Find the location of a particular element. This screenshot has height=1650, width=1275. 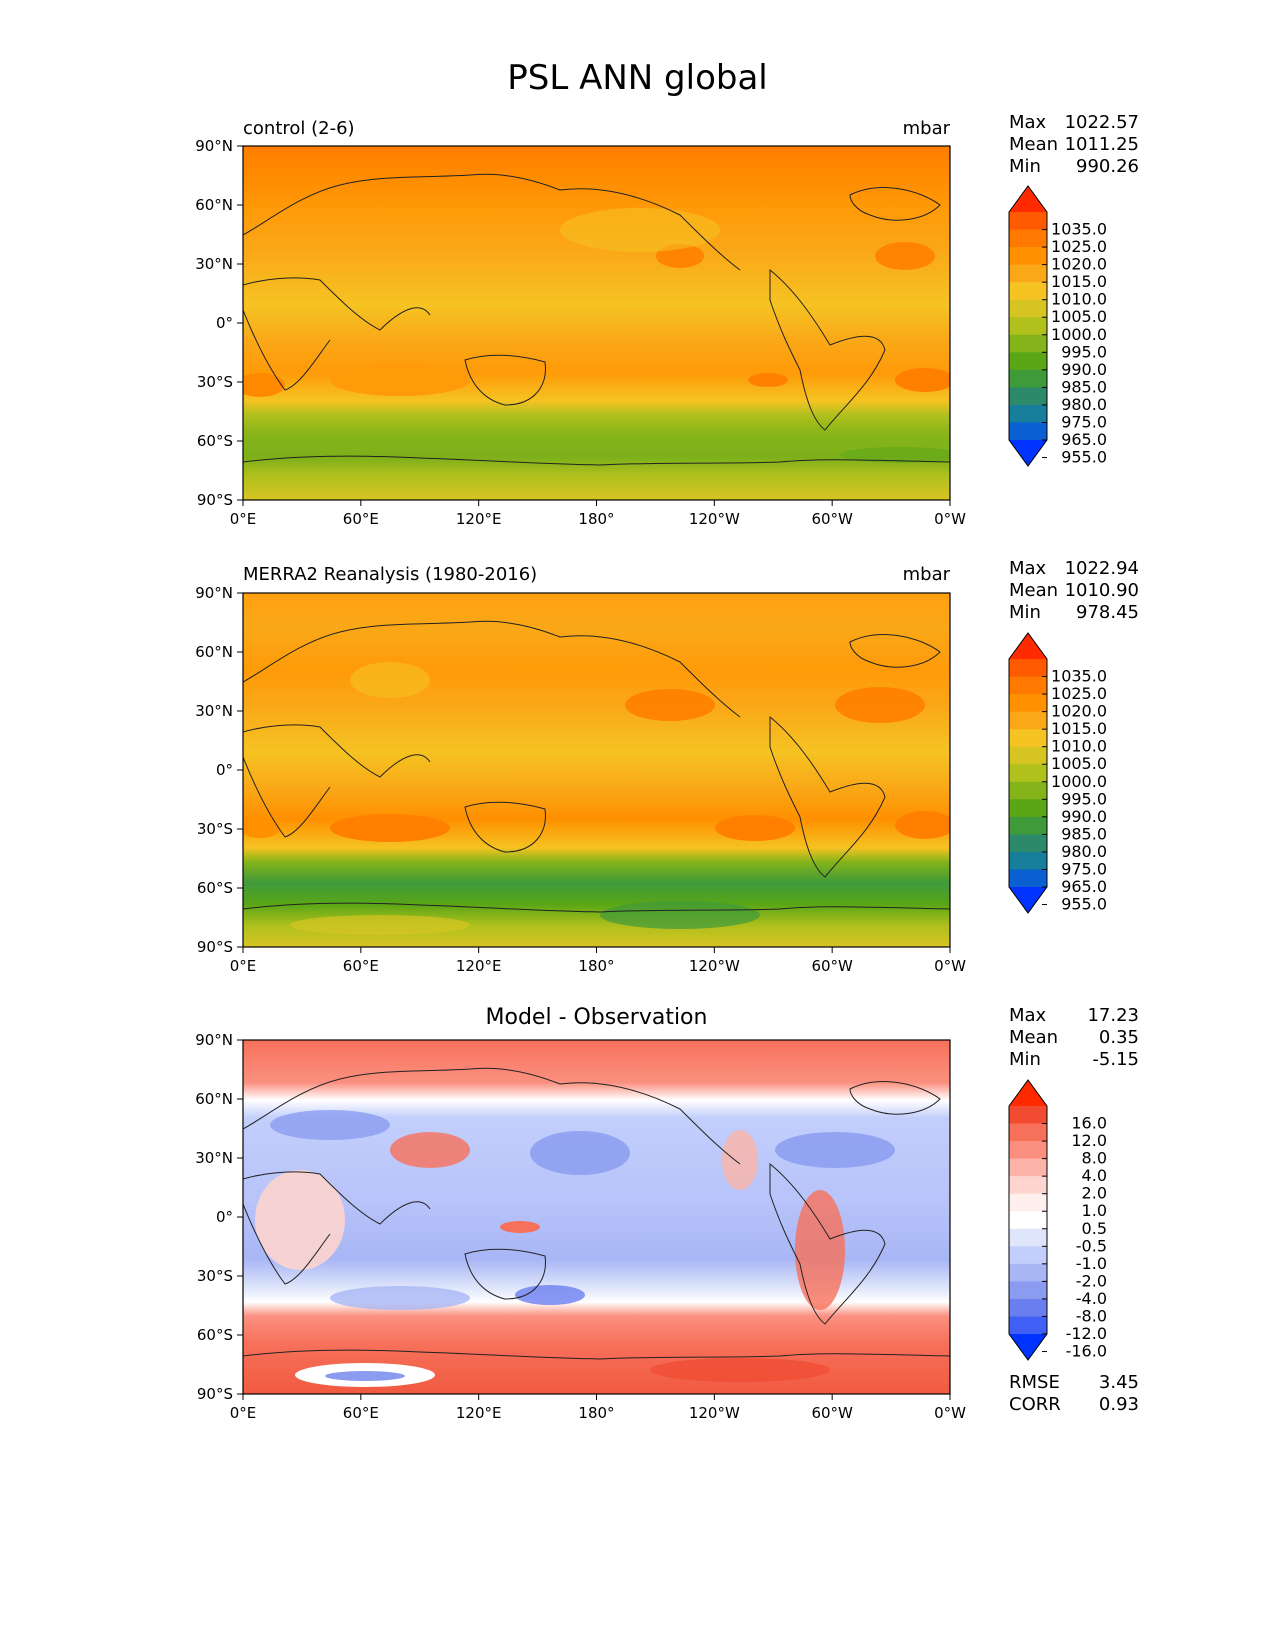

colorbar-tick-label: 985.0 is located at coordinates (1084, 833).